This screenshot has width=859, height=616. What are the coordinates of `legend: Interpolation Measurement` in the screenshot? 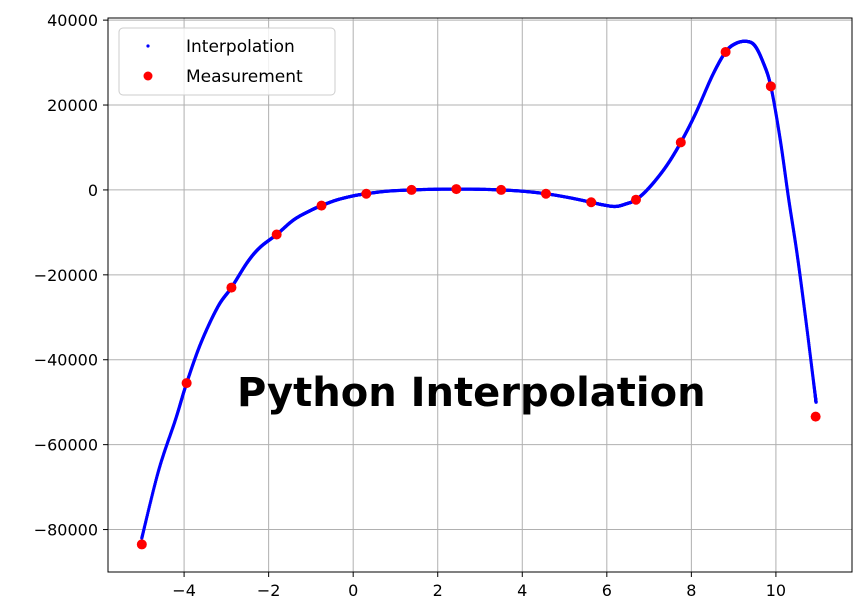 It's located at (227, 61).